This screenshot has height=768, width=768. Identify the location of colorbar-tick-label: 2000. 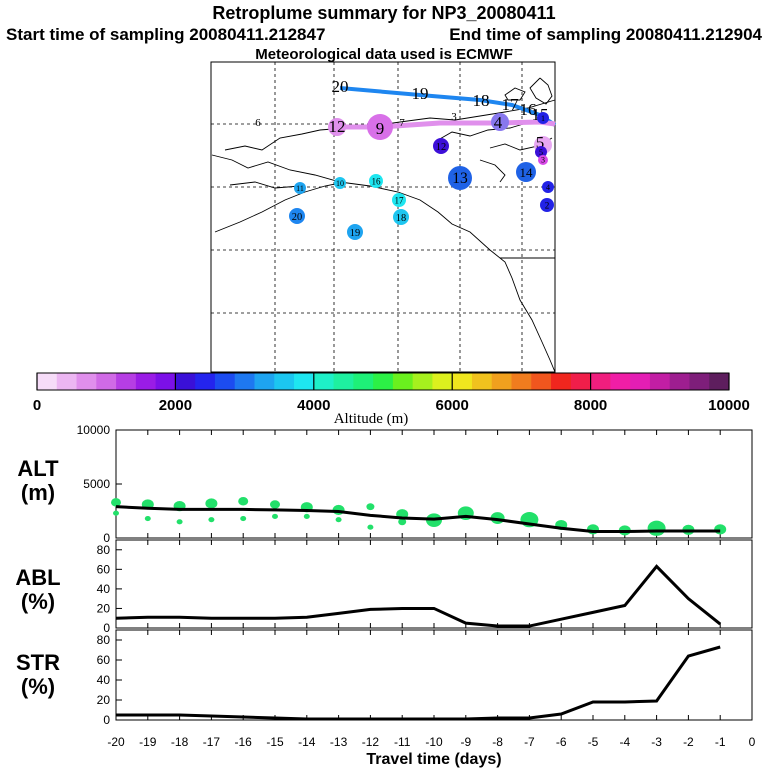
(175, 405).